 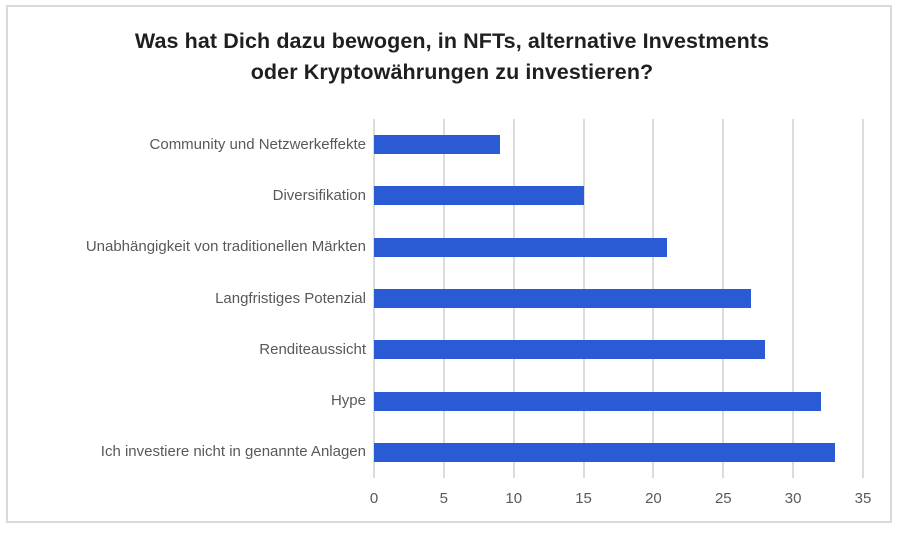 I want to click on x-tick-label: 30, so click(x=793, y=498).